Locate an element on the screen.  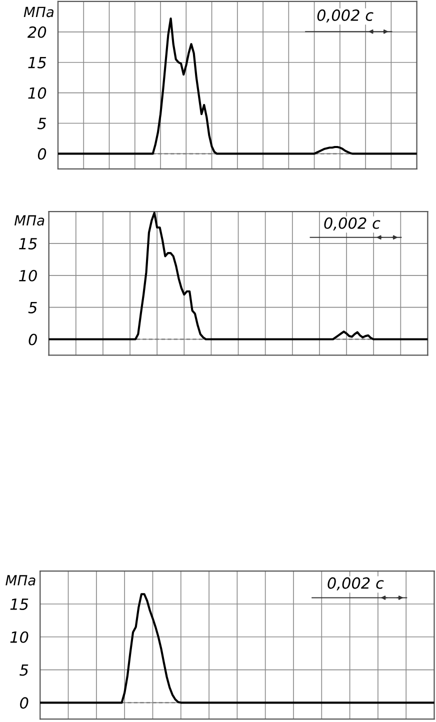
line-series is located at coordinates (237, 648).